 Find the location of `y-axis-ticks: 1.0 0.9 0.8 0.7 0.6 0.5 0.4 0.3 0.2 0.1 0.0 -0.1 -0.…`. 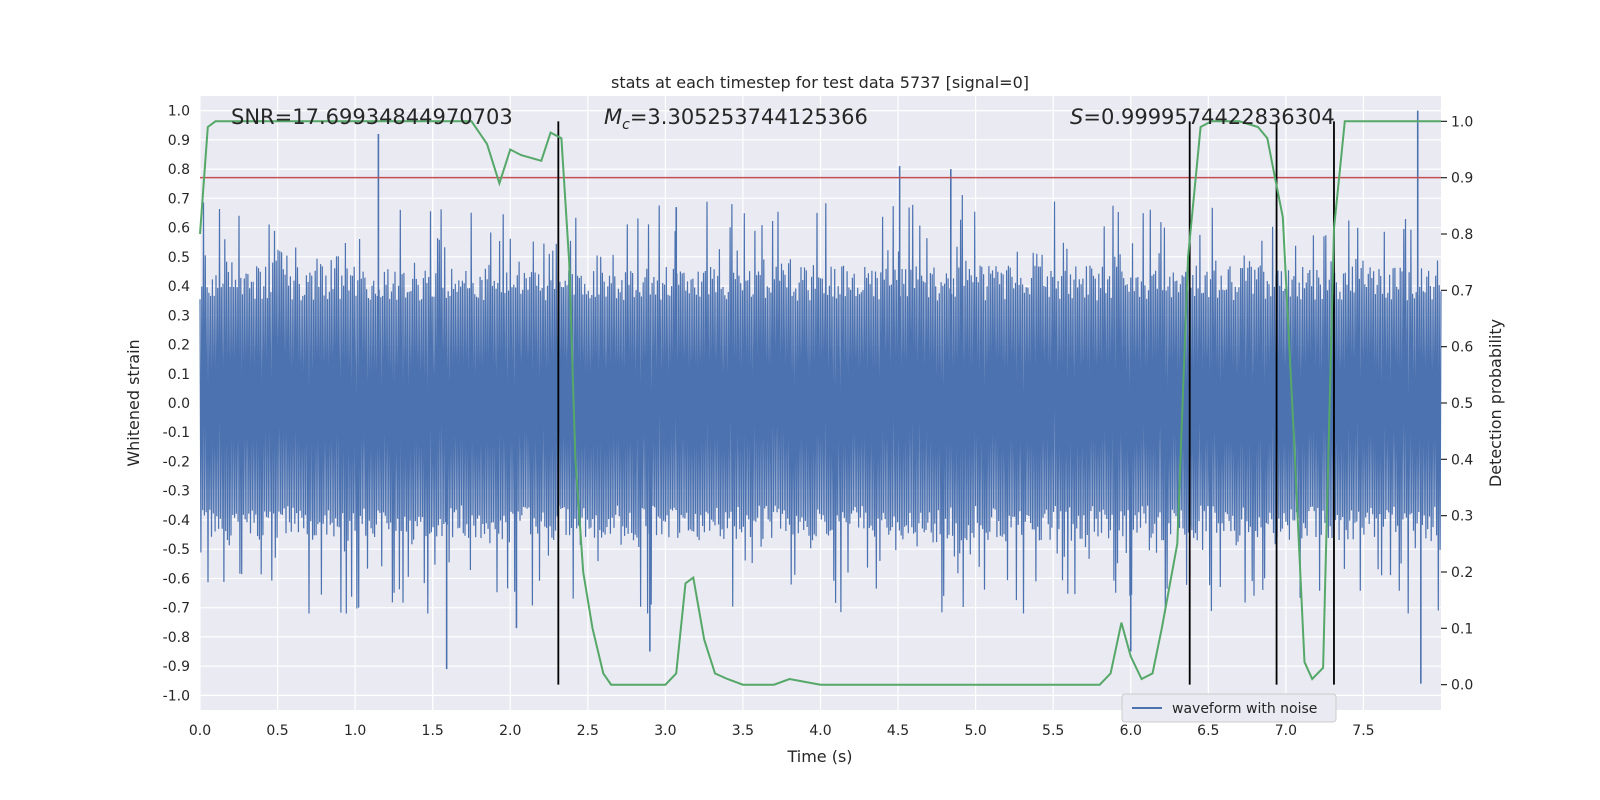

y-axis-ticks: 1.0 0.9 0.8 0.7 0.6 0.5 0.4 0.3 0.2 0.1 0.0 -0.1 -0.… is located at coordinates (176, 404).